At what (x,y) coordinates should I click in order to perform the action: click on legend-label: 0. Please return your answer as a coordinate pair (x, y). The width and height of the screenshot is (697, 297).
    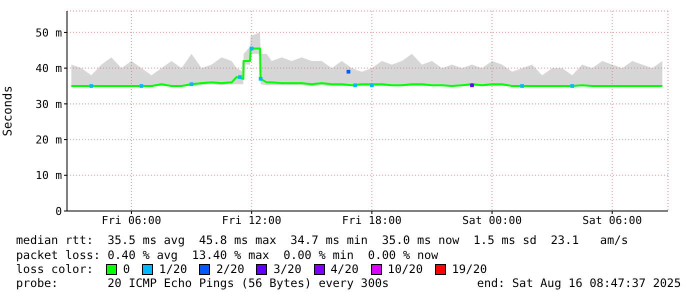
    Looking at the image, I should click on (126, 269).